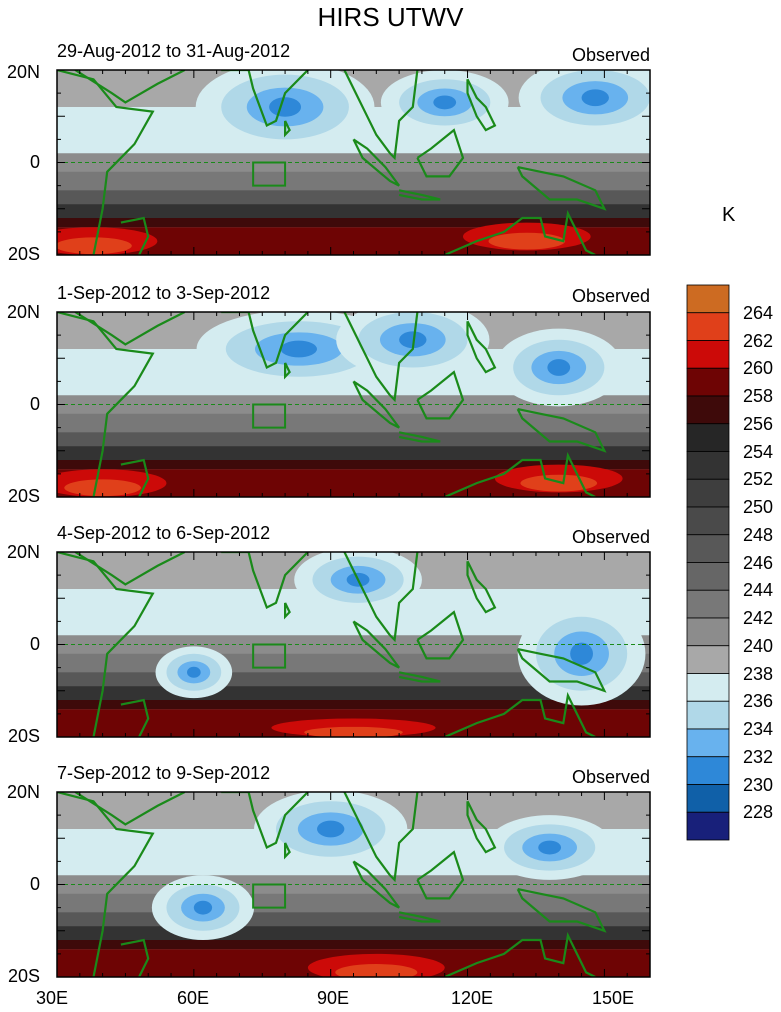 The width and height of the screenshot is (781, 1012). Describe the element at coordinates (610, 55) in the screenshot. I see `panel-1-label: Observed` at that location.